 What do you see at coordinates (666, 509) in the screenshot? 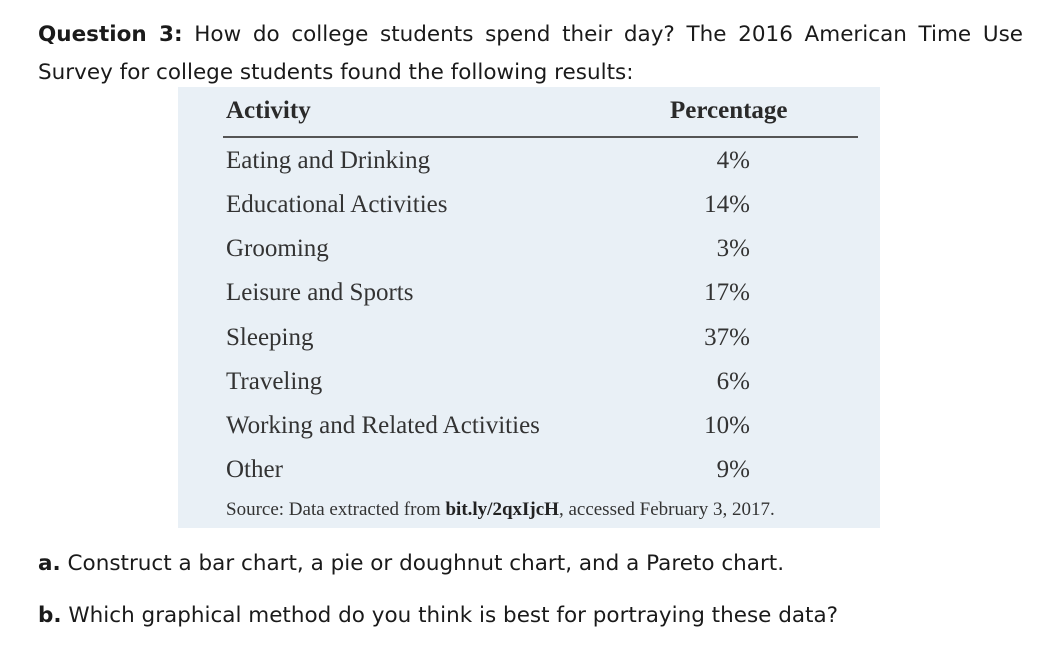
I see `source-suffix: , accessed February 3, 2017.` at bounding box center [666, 509].